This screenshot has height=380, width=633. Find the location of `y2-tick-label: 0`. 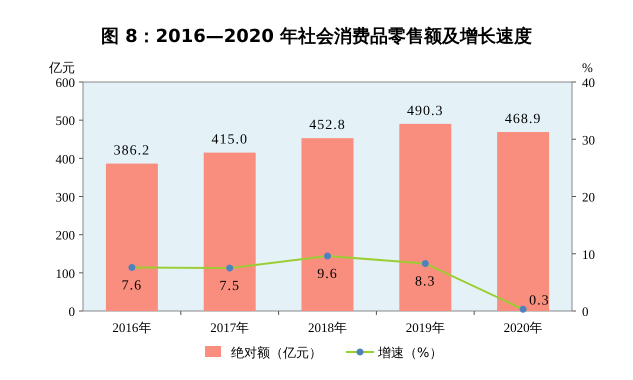

y2-tick-label: 0 is located at coordinates (585, 311).